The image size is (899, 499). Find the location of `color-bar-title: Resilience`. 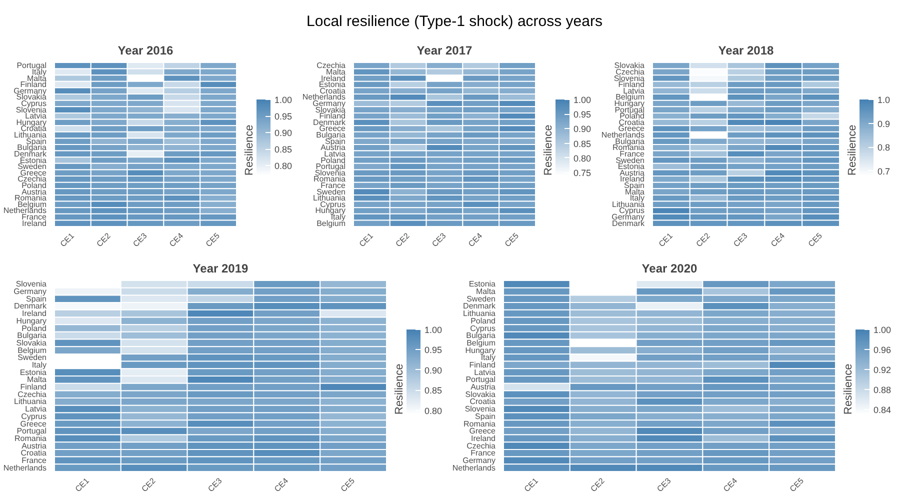

color-bar-title: Resilience is located at coordinates (250, 150).